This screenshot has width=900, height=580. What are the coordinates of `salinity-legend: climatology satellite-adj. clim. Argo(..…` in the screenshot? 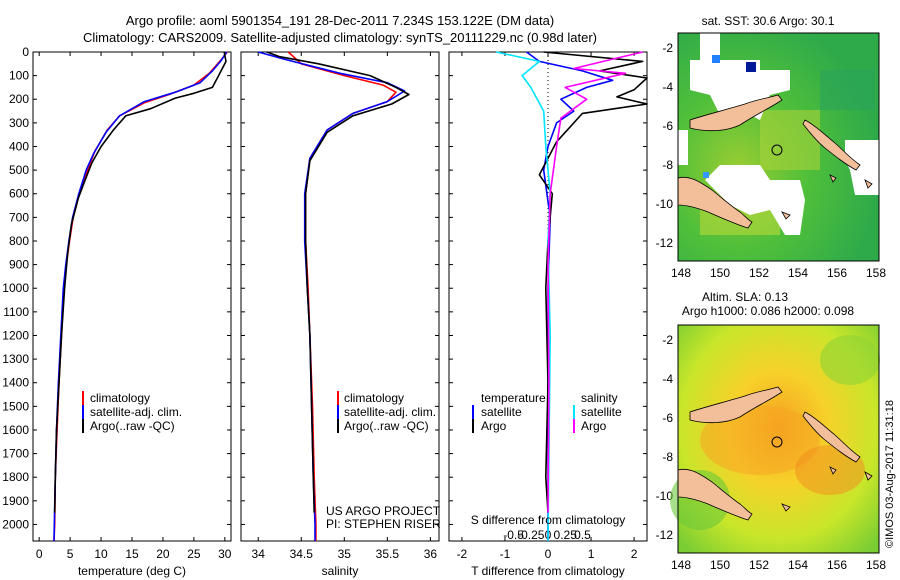 It's located at (383, 461).